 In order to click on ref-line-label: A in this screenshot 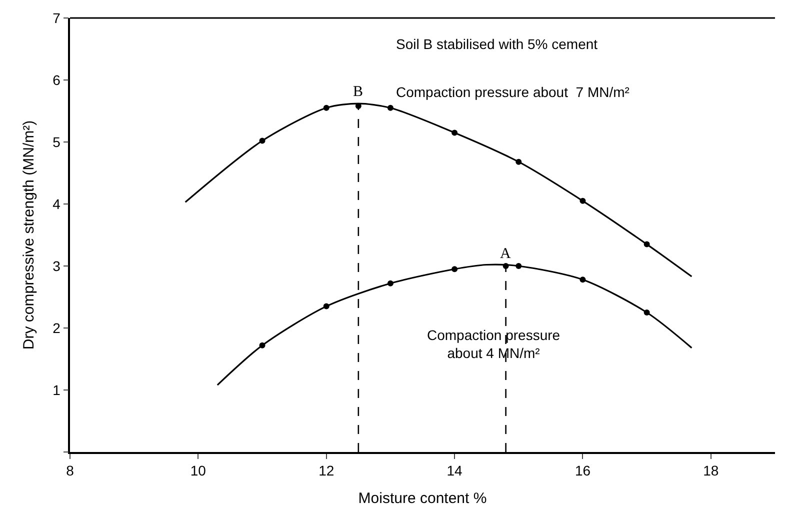, I will do `click(505, 254)`.